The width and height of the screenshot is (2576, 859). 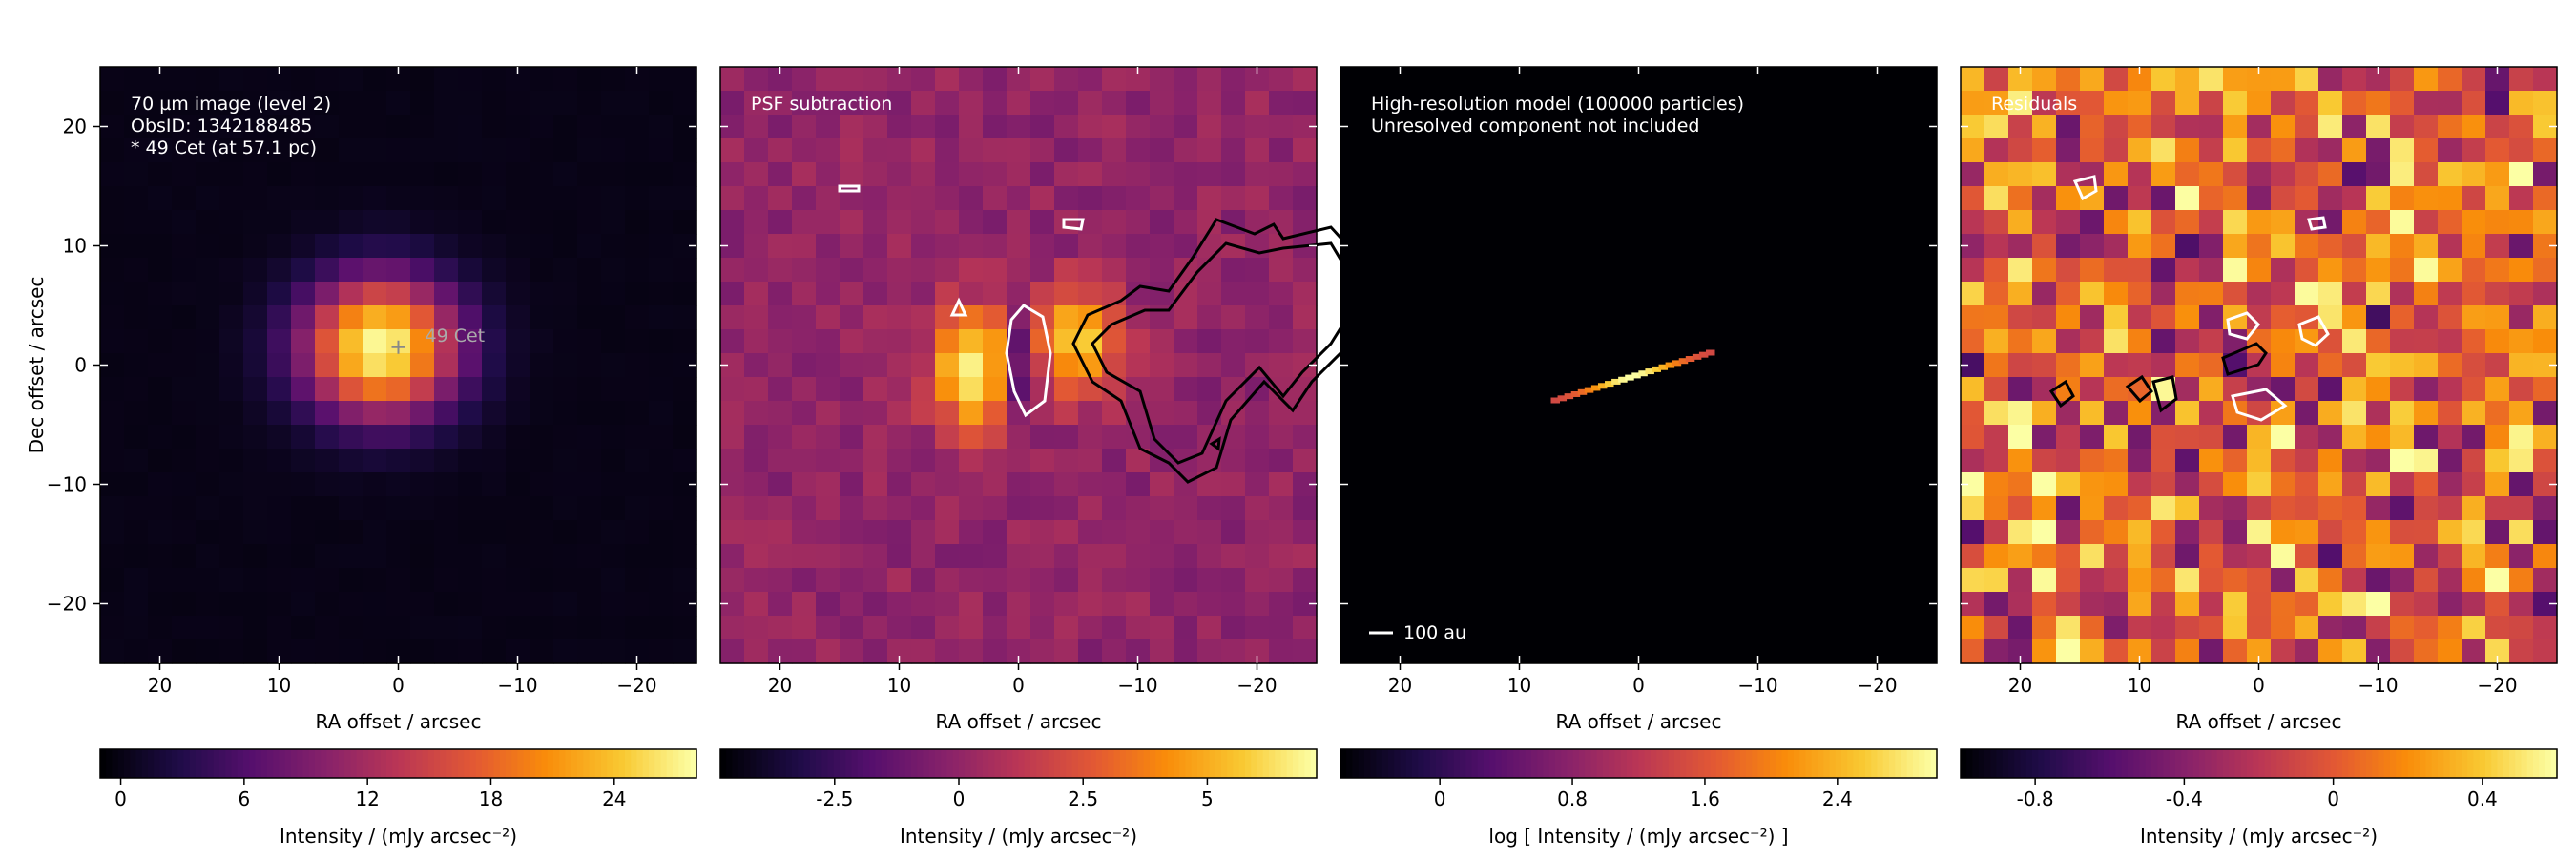 What do you see at coordinates (398, 836) in the screenshot?
I see `colorbar-label: Intensity / (mJy arcsec⁻²)` at bounding box center [398, 836].